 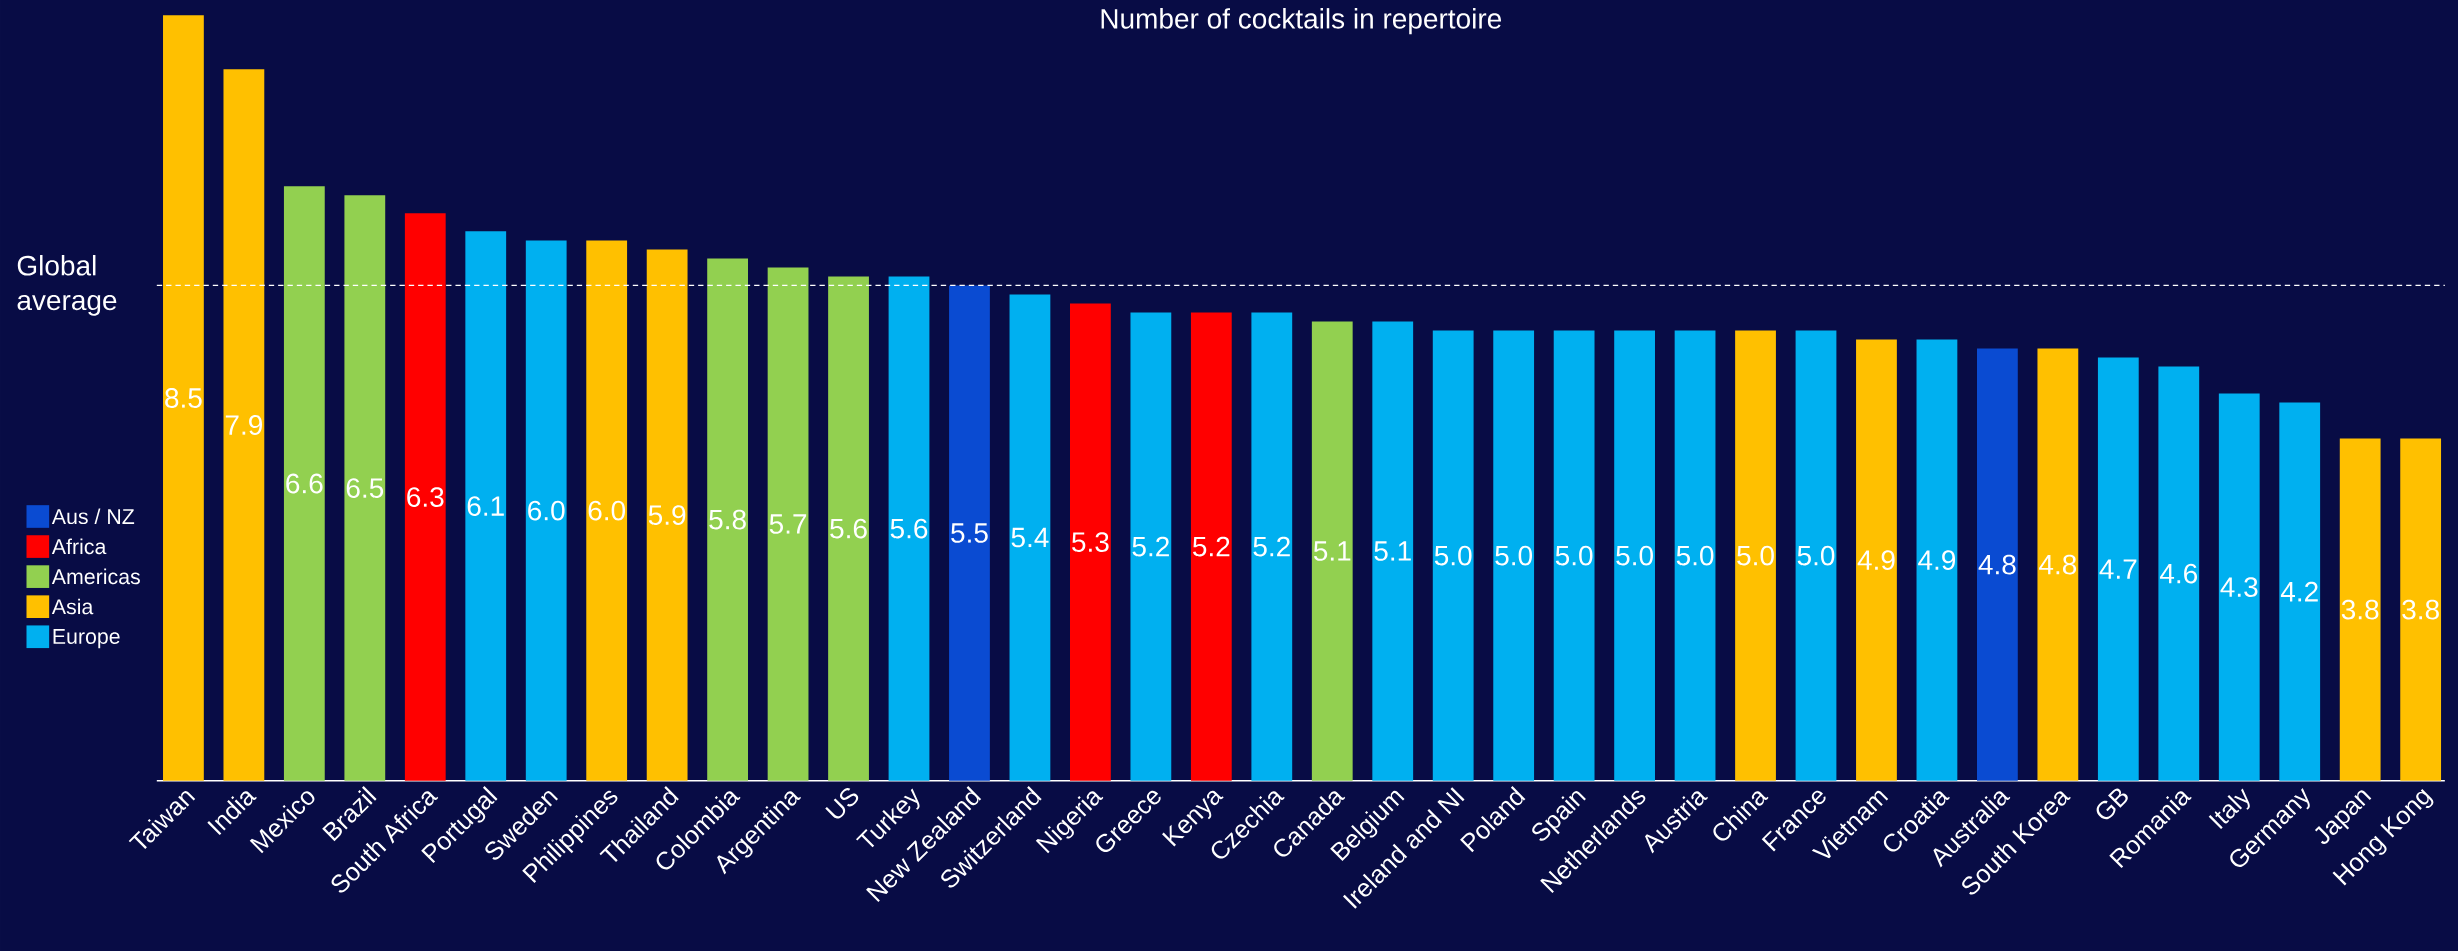 What do you see at coordinates (86, 639) in the screenshot?
I see `legend-label: Europe` at bounding box center [86, 639].